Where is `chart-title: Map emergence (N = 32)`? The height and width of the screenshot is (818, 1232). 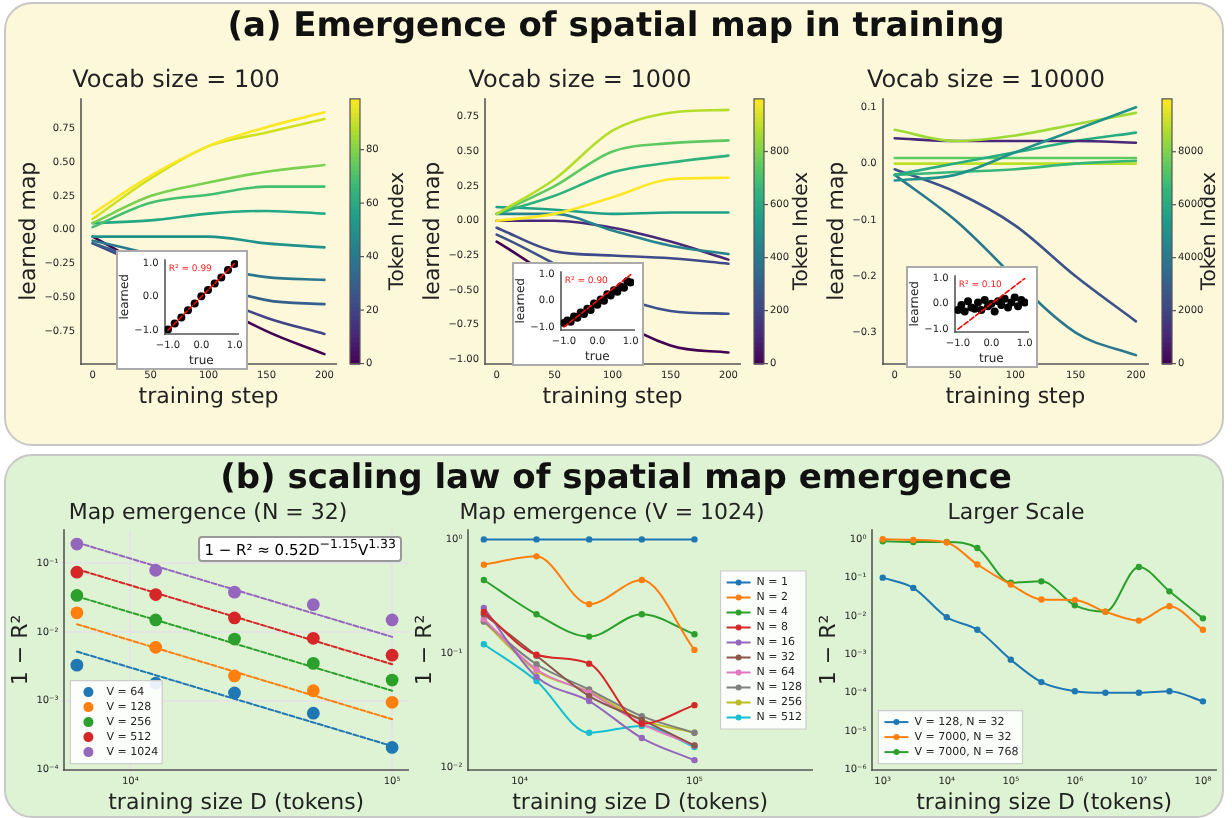 chart-title: Map emergence (N = 32) is located at coordinates (208, 511).